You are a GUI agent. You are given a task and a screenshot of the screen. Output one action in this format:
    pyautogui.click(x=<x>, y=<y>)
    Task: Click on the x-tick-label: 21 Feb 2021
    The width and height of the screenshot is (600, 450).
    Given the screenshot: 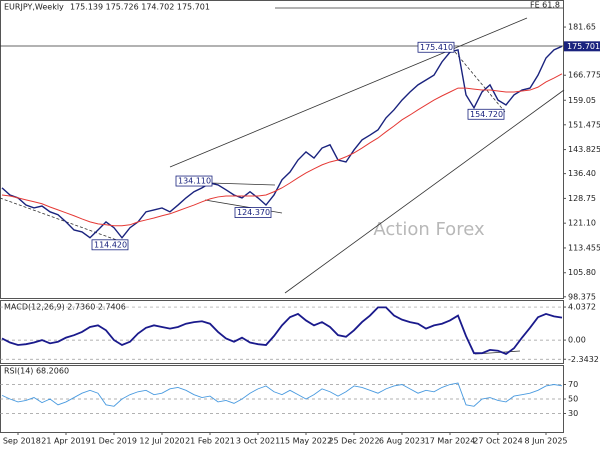 What is the action you would take?
    pyautogui.click(x=210, y=441)
    